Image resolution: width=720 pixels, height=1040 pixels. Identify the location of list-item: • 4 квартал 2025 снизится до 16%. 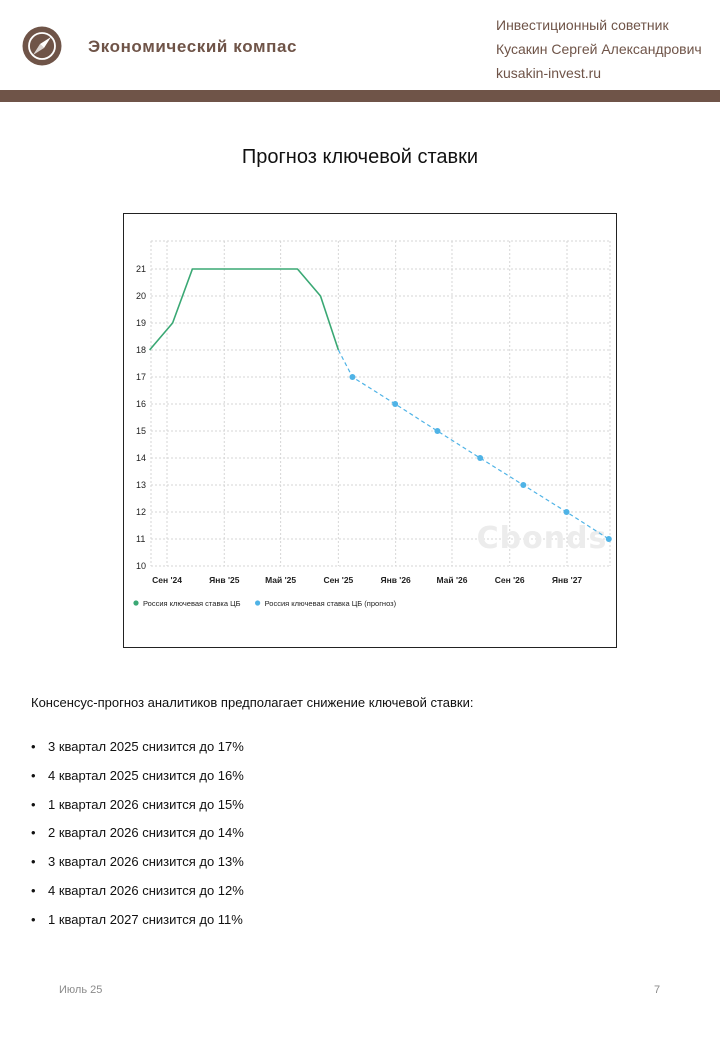
(137, 782).